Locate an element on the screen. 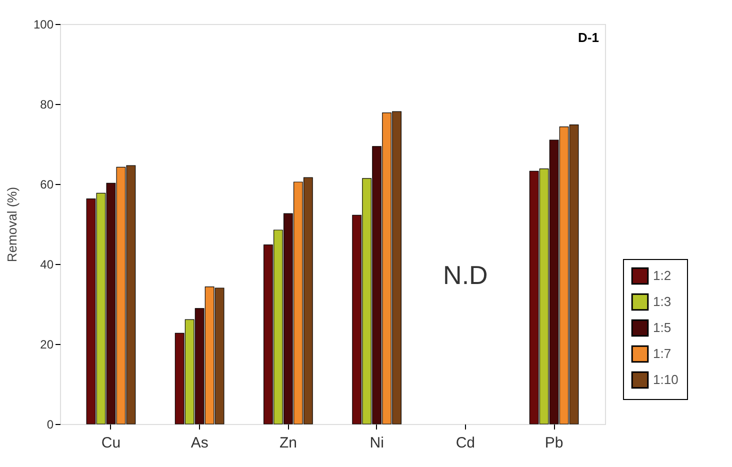 This screenshot has height=467, width=732. legend-label: 1:10 is located at coordinates (665, 379).